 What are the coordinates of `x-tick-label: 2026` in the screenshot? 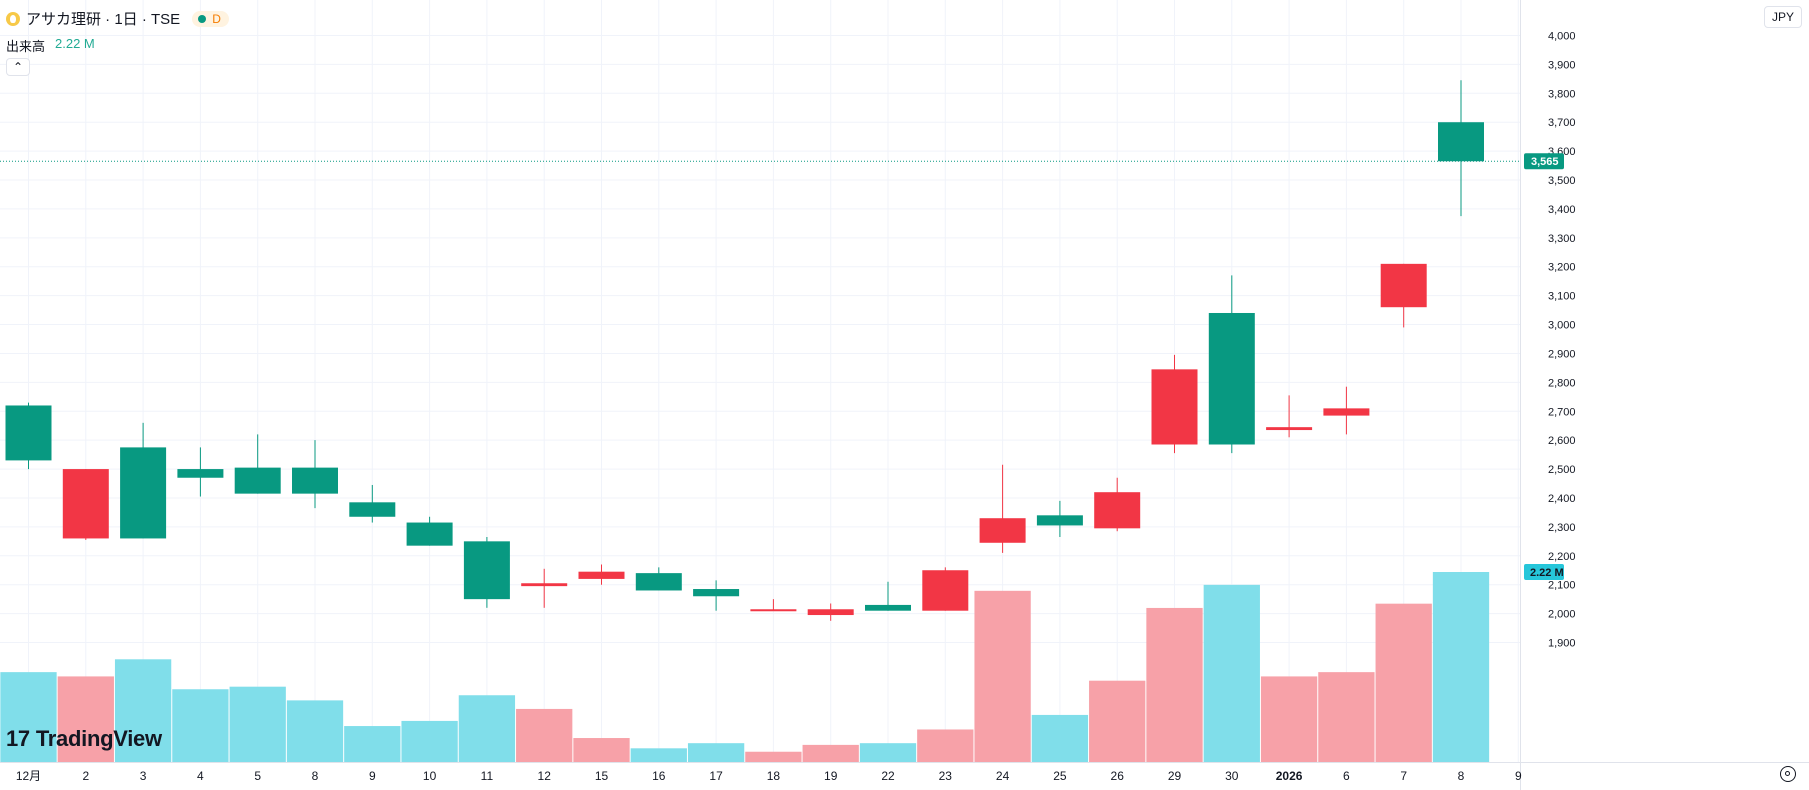 It's located at (1289, 776).